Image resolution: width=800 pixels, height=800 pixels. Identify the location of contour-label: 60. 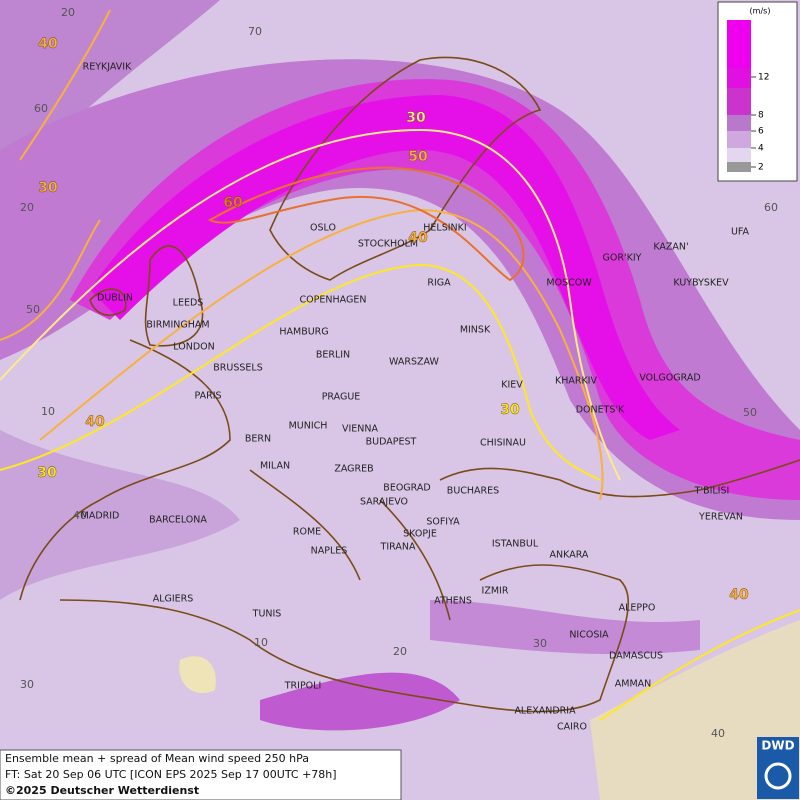
(233, 203).